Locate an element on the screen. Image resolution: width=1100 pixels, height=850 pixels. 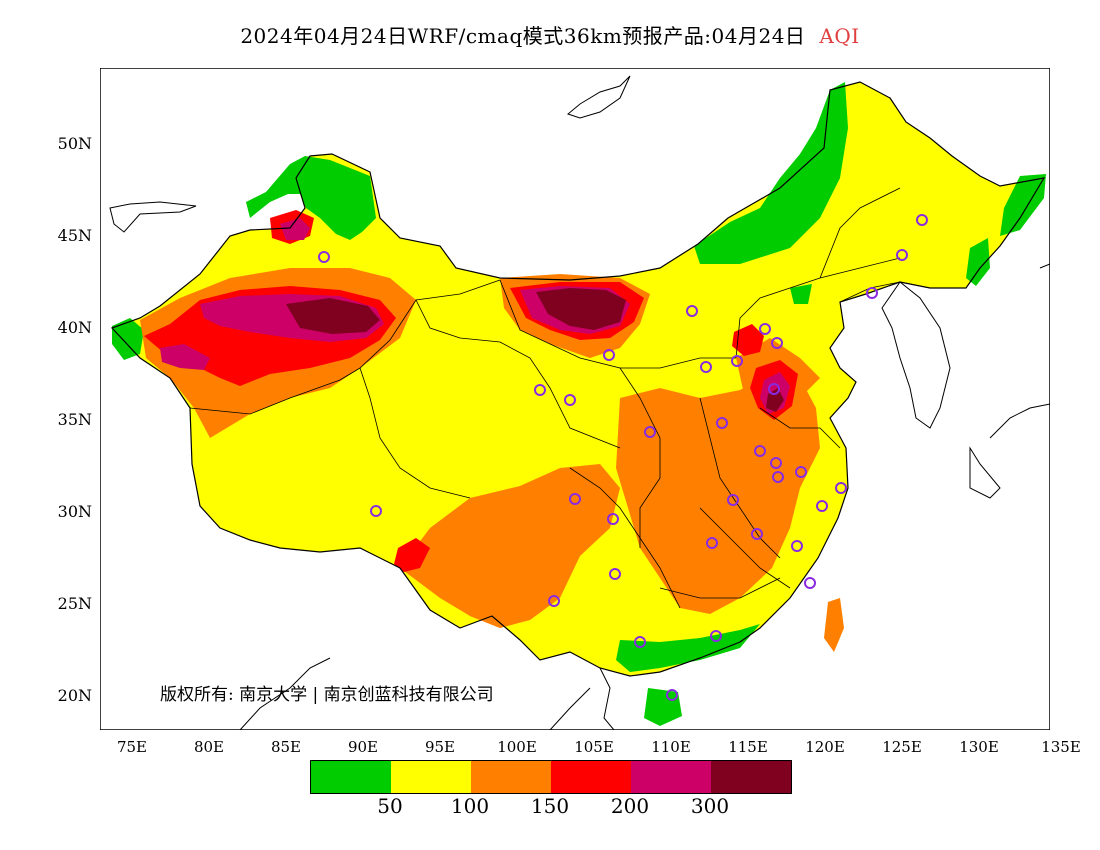
green-xinjiang-west is located at coordinates (128, 339).